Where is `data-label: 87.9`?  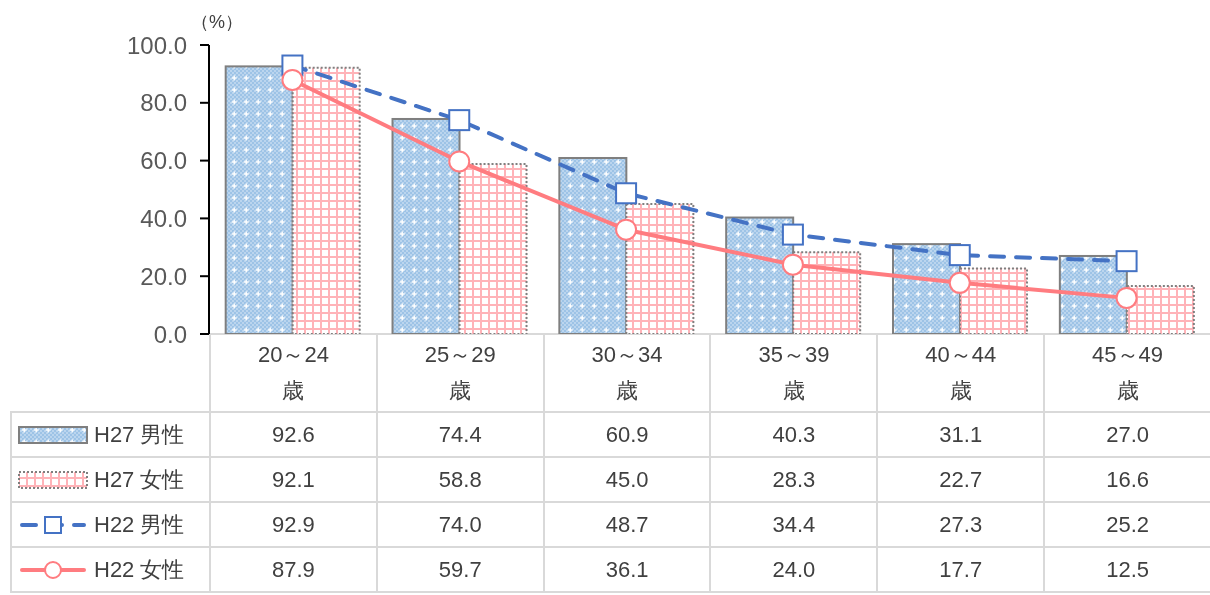
data-label: 87.9 is located at coordinates (293, 569).